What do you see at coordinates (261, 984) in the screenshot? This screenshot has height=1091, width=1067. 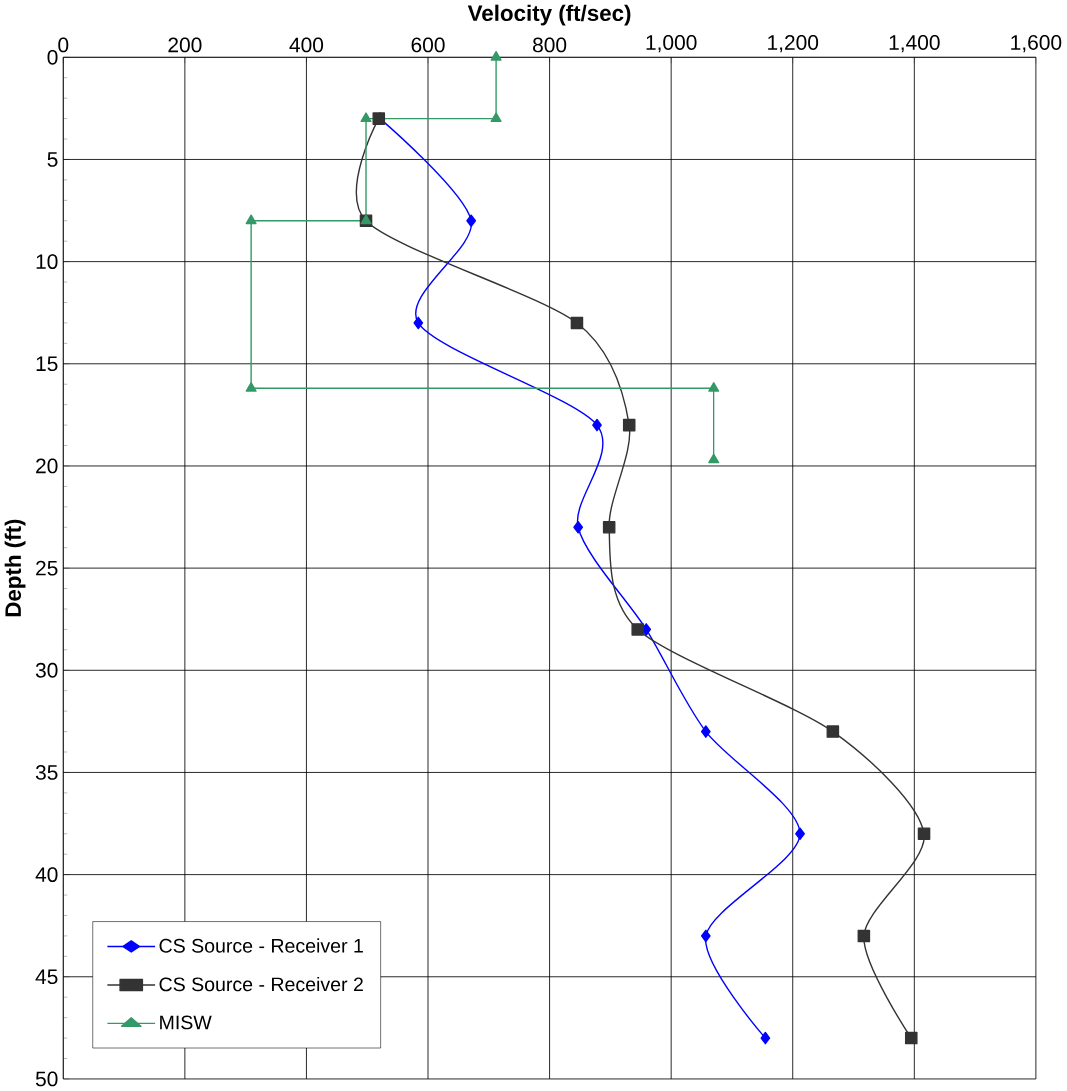 I see `legend-label: CS Source - Receiver 2` at bounding box center [261, 984].